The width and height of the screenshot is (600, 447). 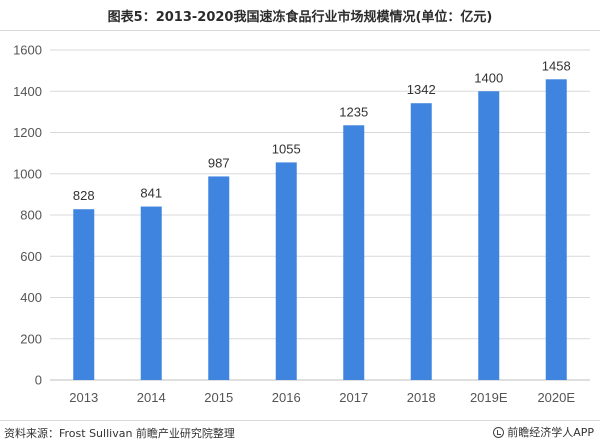 I want to click on data-label-2013: 828, so click(x=84, y=195).